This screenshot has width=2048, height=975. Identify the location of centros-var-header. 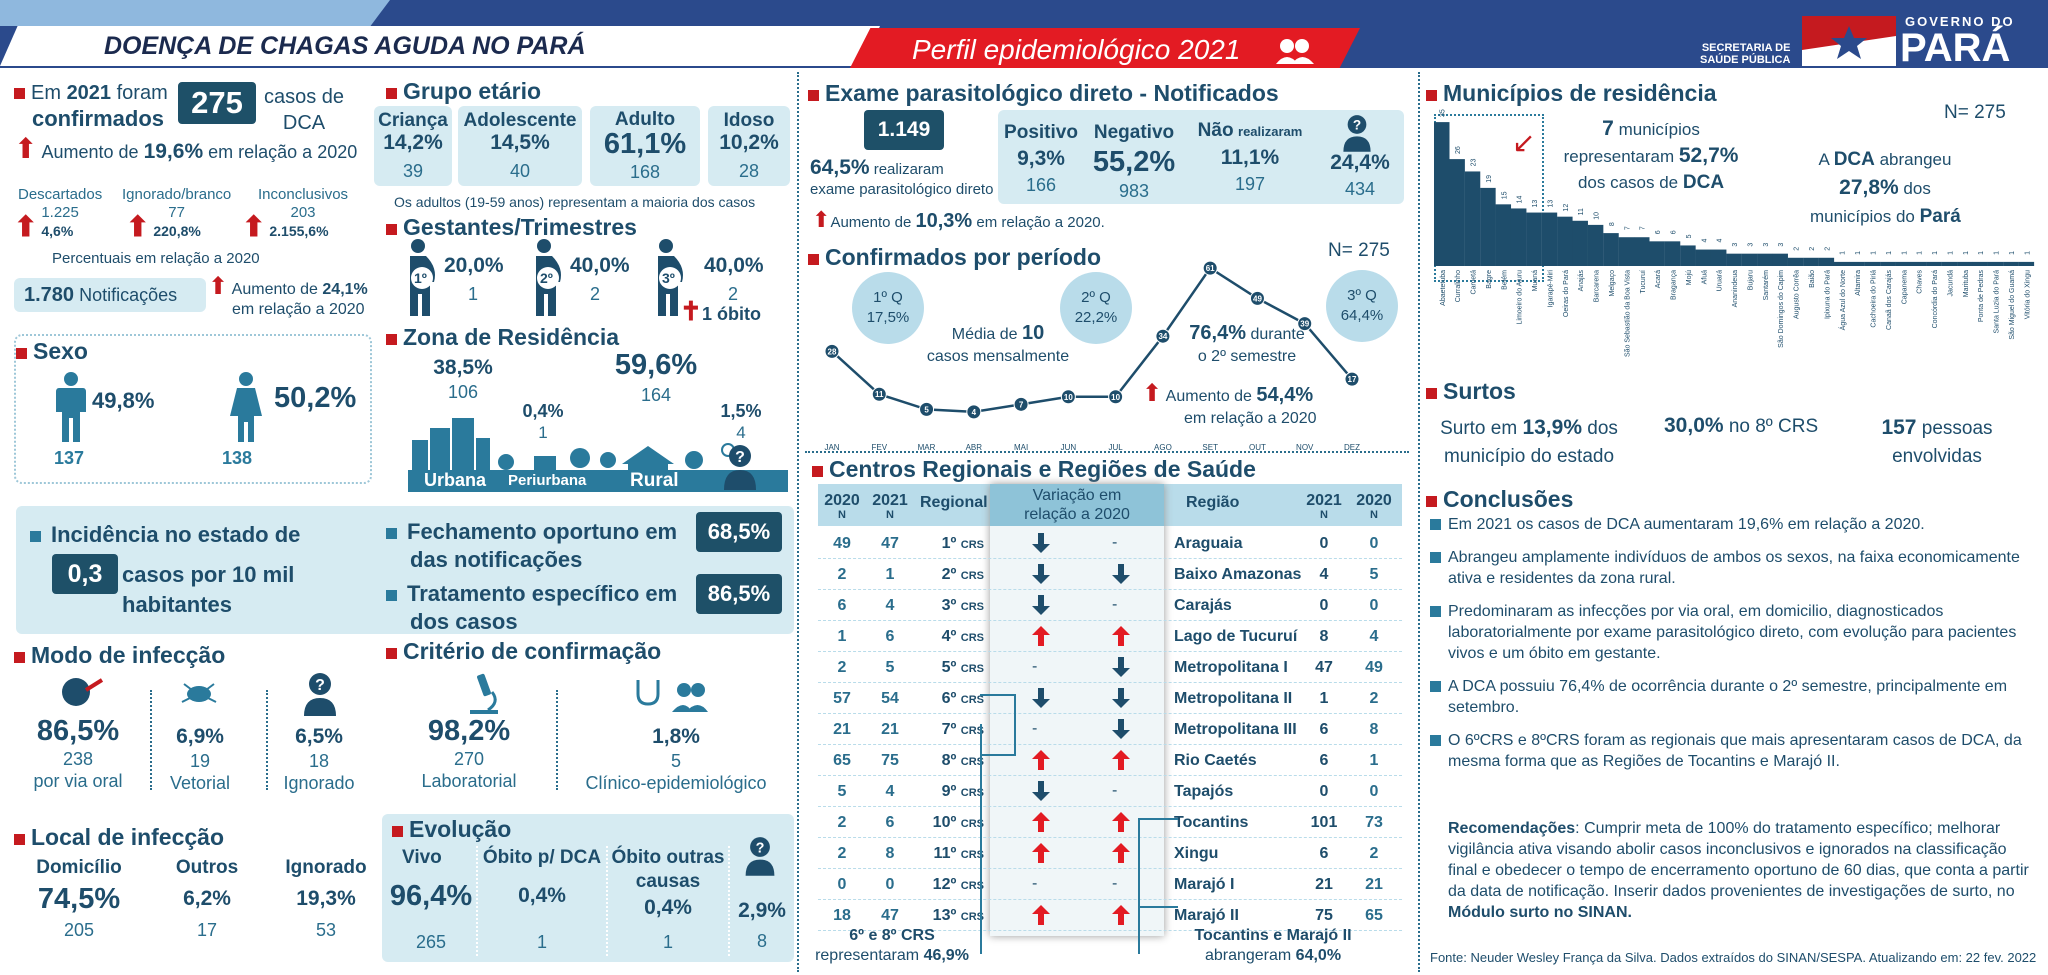
(1077, 505).